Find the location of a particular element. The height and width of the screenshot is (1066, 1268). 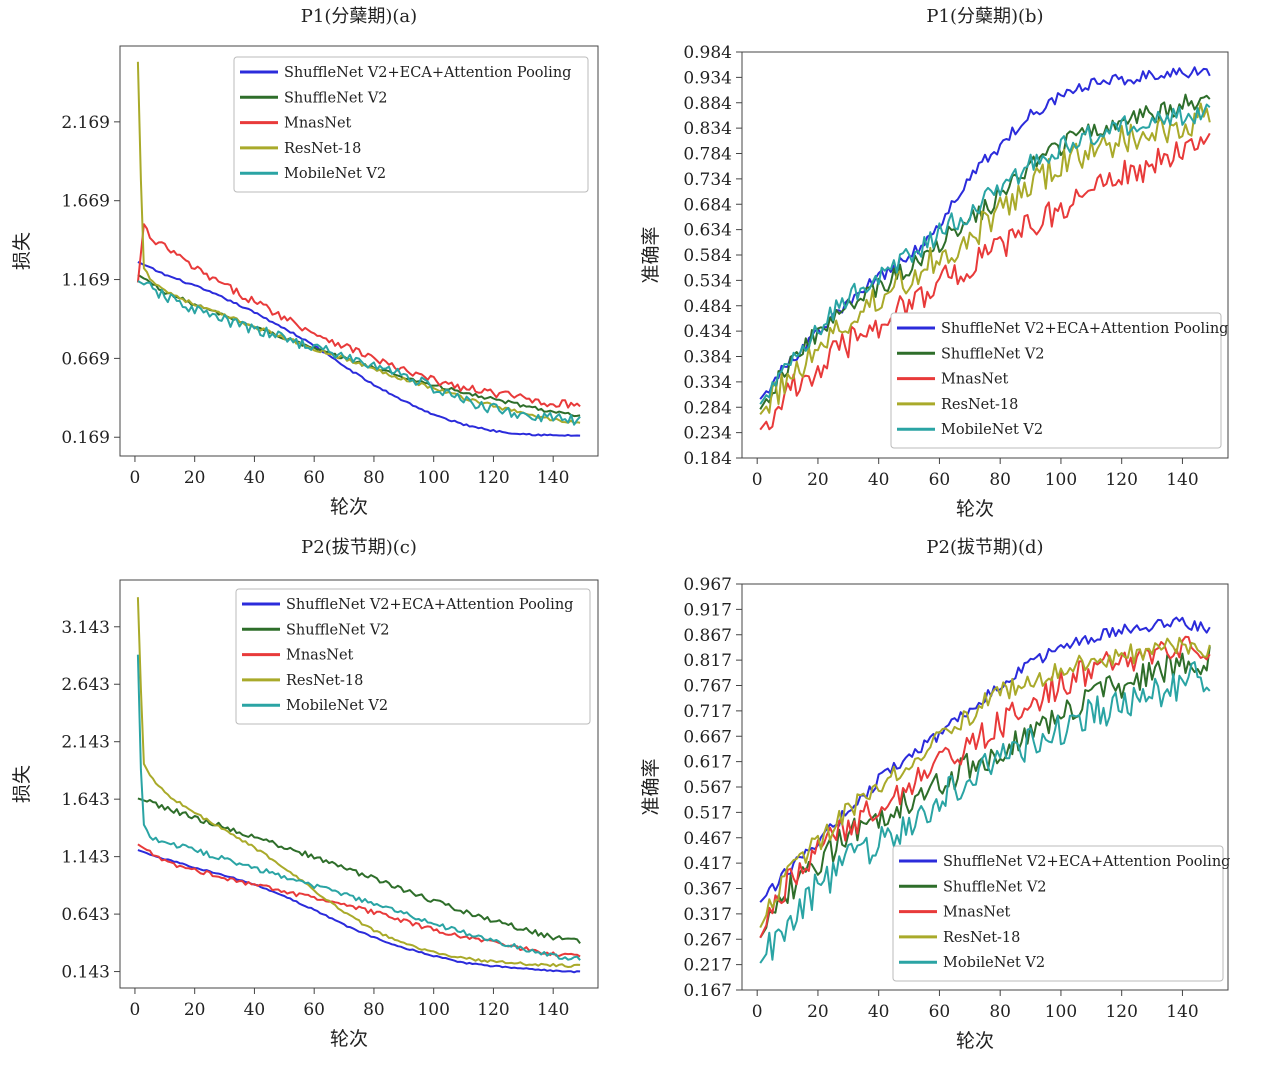

y-tick-label: 0.984 is located at coordinates (707, 53).